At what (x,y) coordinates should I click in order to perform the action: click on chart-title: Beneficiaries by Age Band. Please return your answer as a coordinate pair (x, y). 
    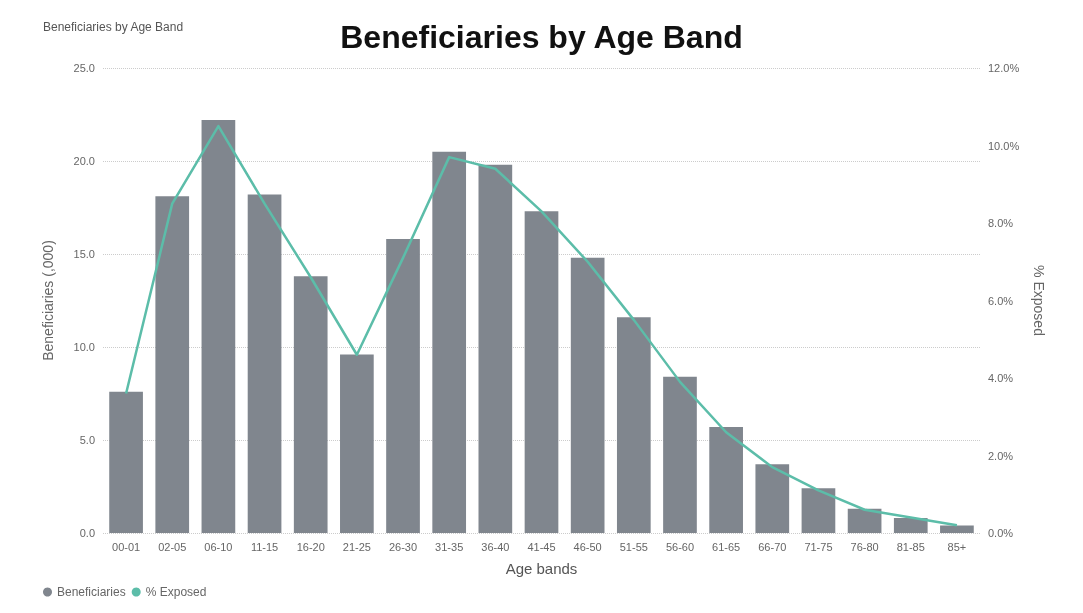
    Looking at the image, I should click on (541, 37).